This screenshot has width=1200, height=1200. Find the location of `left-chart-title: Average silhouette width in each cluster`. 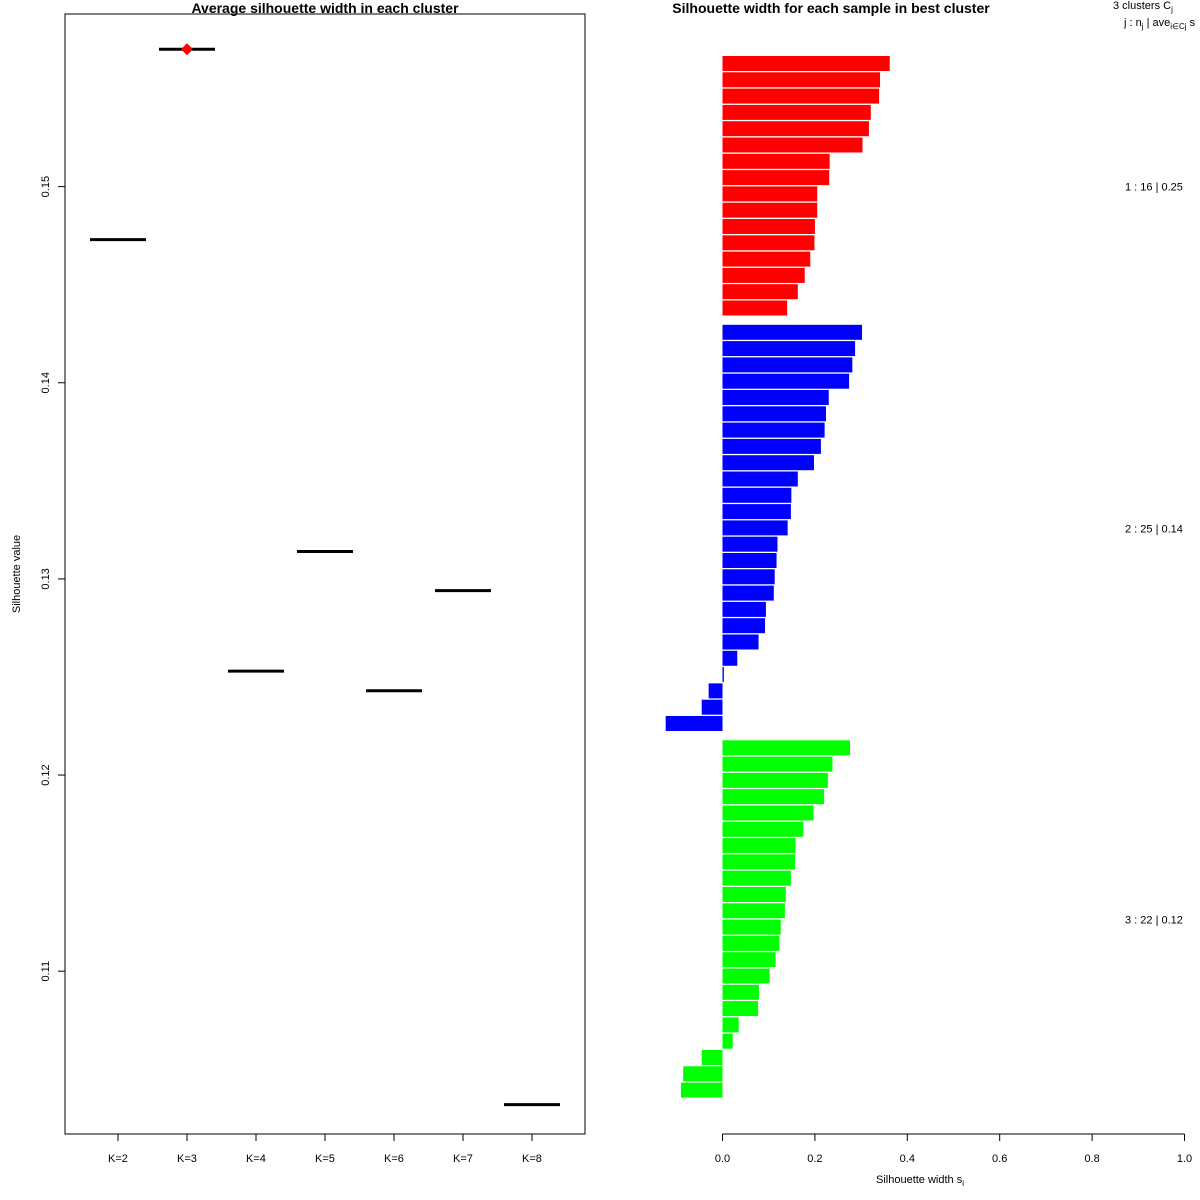

left-chart-title: Average silhouette width in each cluster is located at coordinates (325, 8).